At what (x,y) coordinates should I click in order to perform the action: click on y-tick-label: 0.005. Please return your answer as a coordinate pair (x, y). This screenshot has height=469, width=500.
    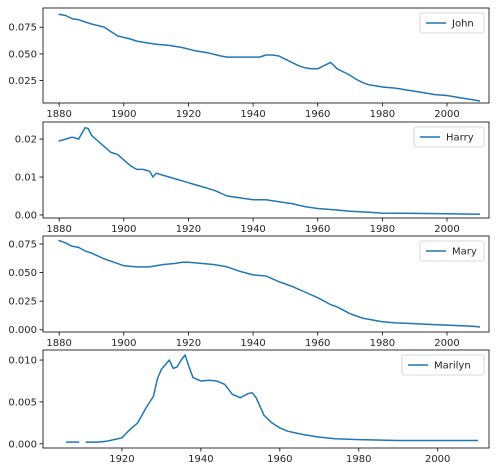
    Looking at the image, I should click on (22, 402).